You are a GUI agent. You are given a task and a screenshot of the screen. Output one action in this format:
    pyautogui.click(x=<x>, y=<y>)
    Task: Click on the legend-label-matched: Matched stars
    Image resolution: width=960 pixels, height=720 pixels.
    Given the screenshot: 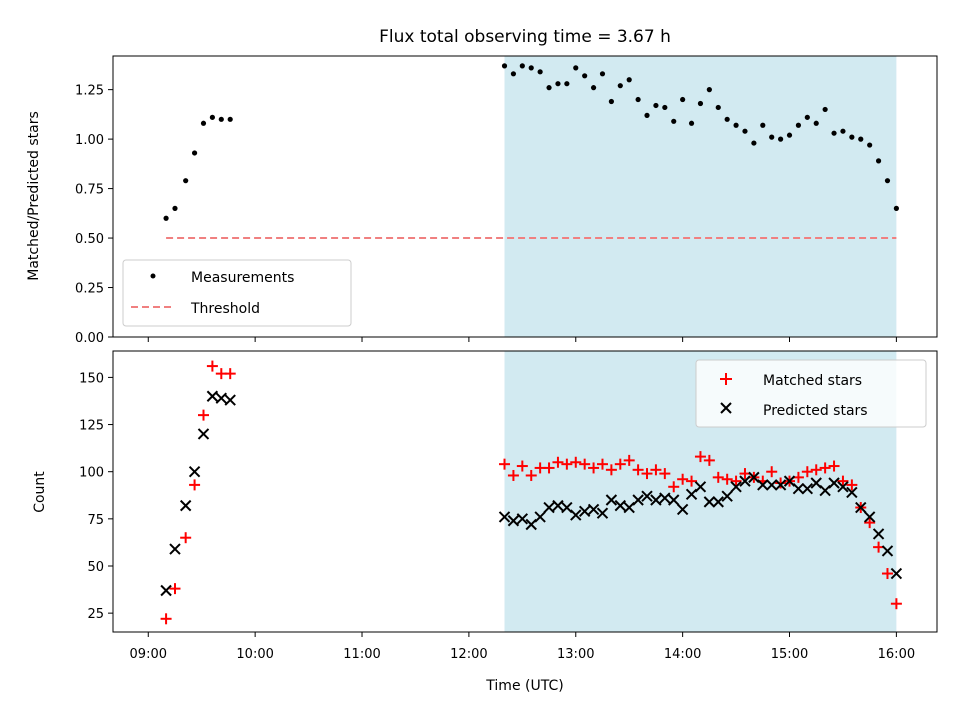 What is the action you would take?
    pyautogui.click(x=812, y=381)
    